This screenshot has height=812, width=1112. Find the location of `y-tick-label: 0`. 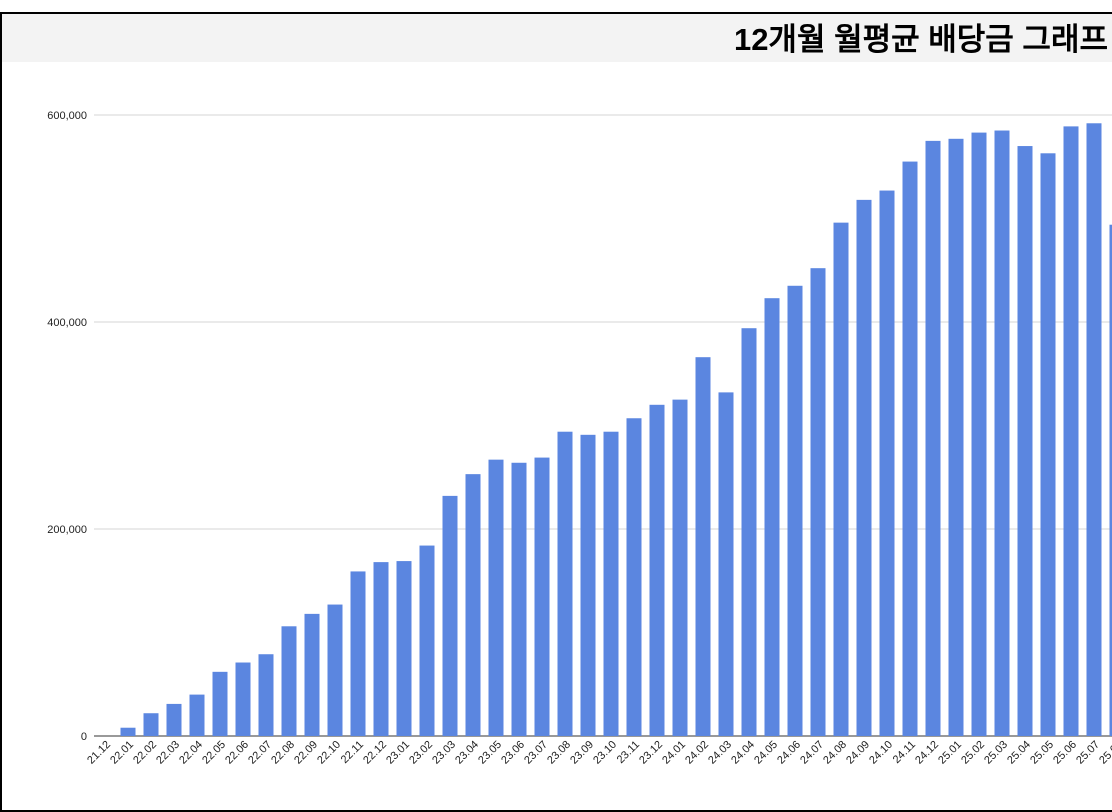

y-tick-label: 0 is located at coordinates (84, 737).